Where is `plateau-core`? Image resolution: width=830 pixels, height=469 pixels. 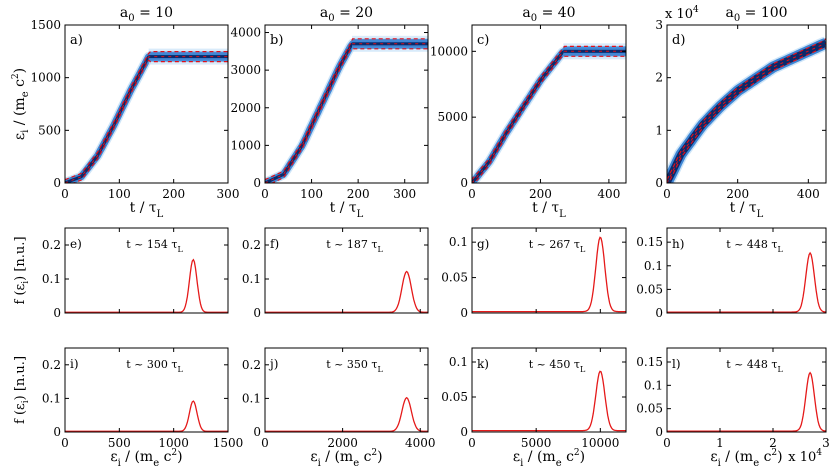 plateau-core is located at coordinates (188, 57).